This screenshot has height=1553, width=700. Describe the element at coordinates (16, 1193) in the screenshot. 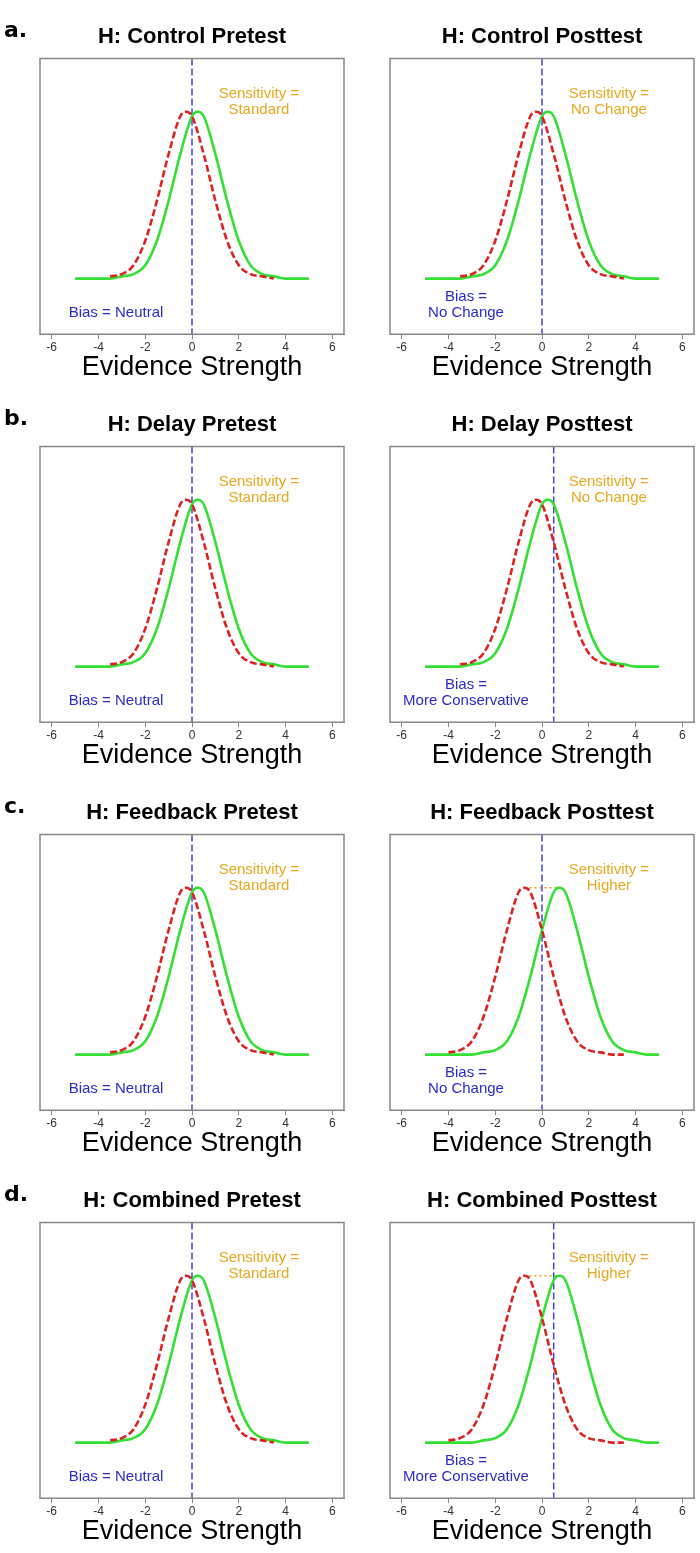

I see `text: d.` at that location.